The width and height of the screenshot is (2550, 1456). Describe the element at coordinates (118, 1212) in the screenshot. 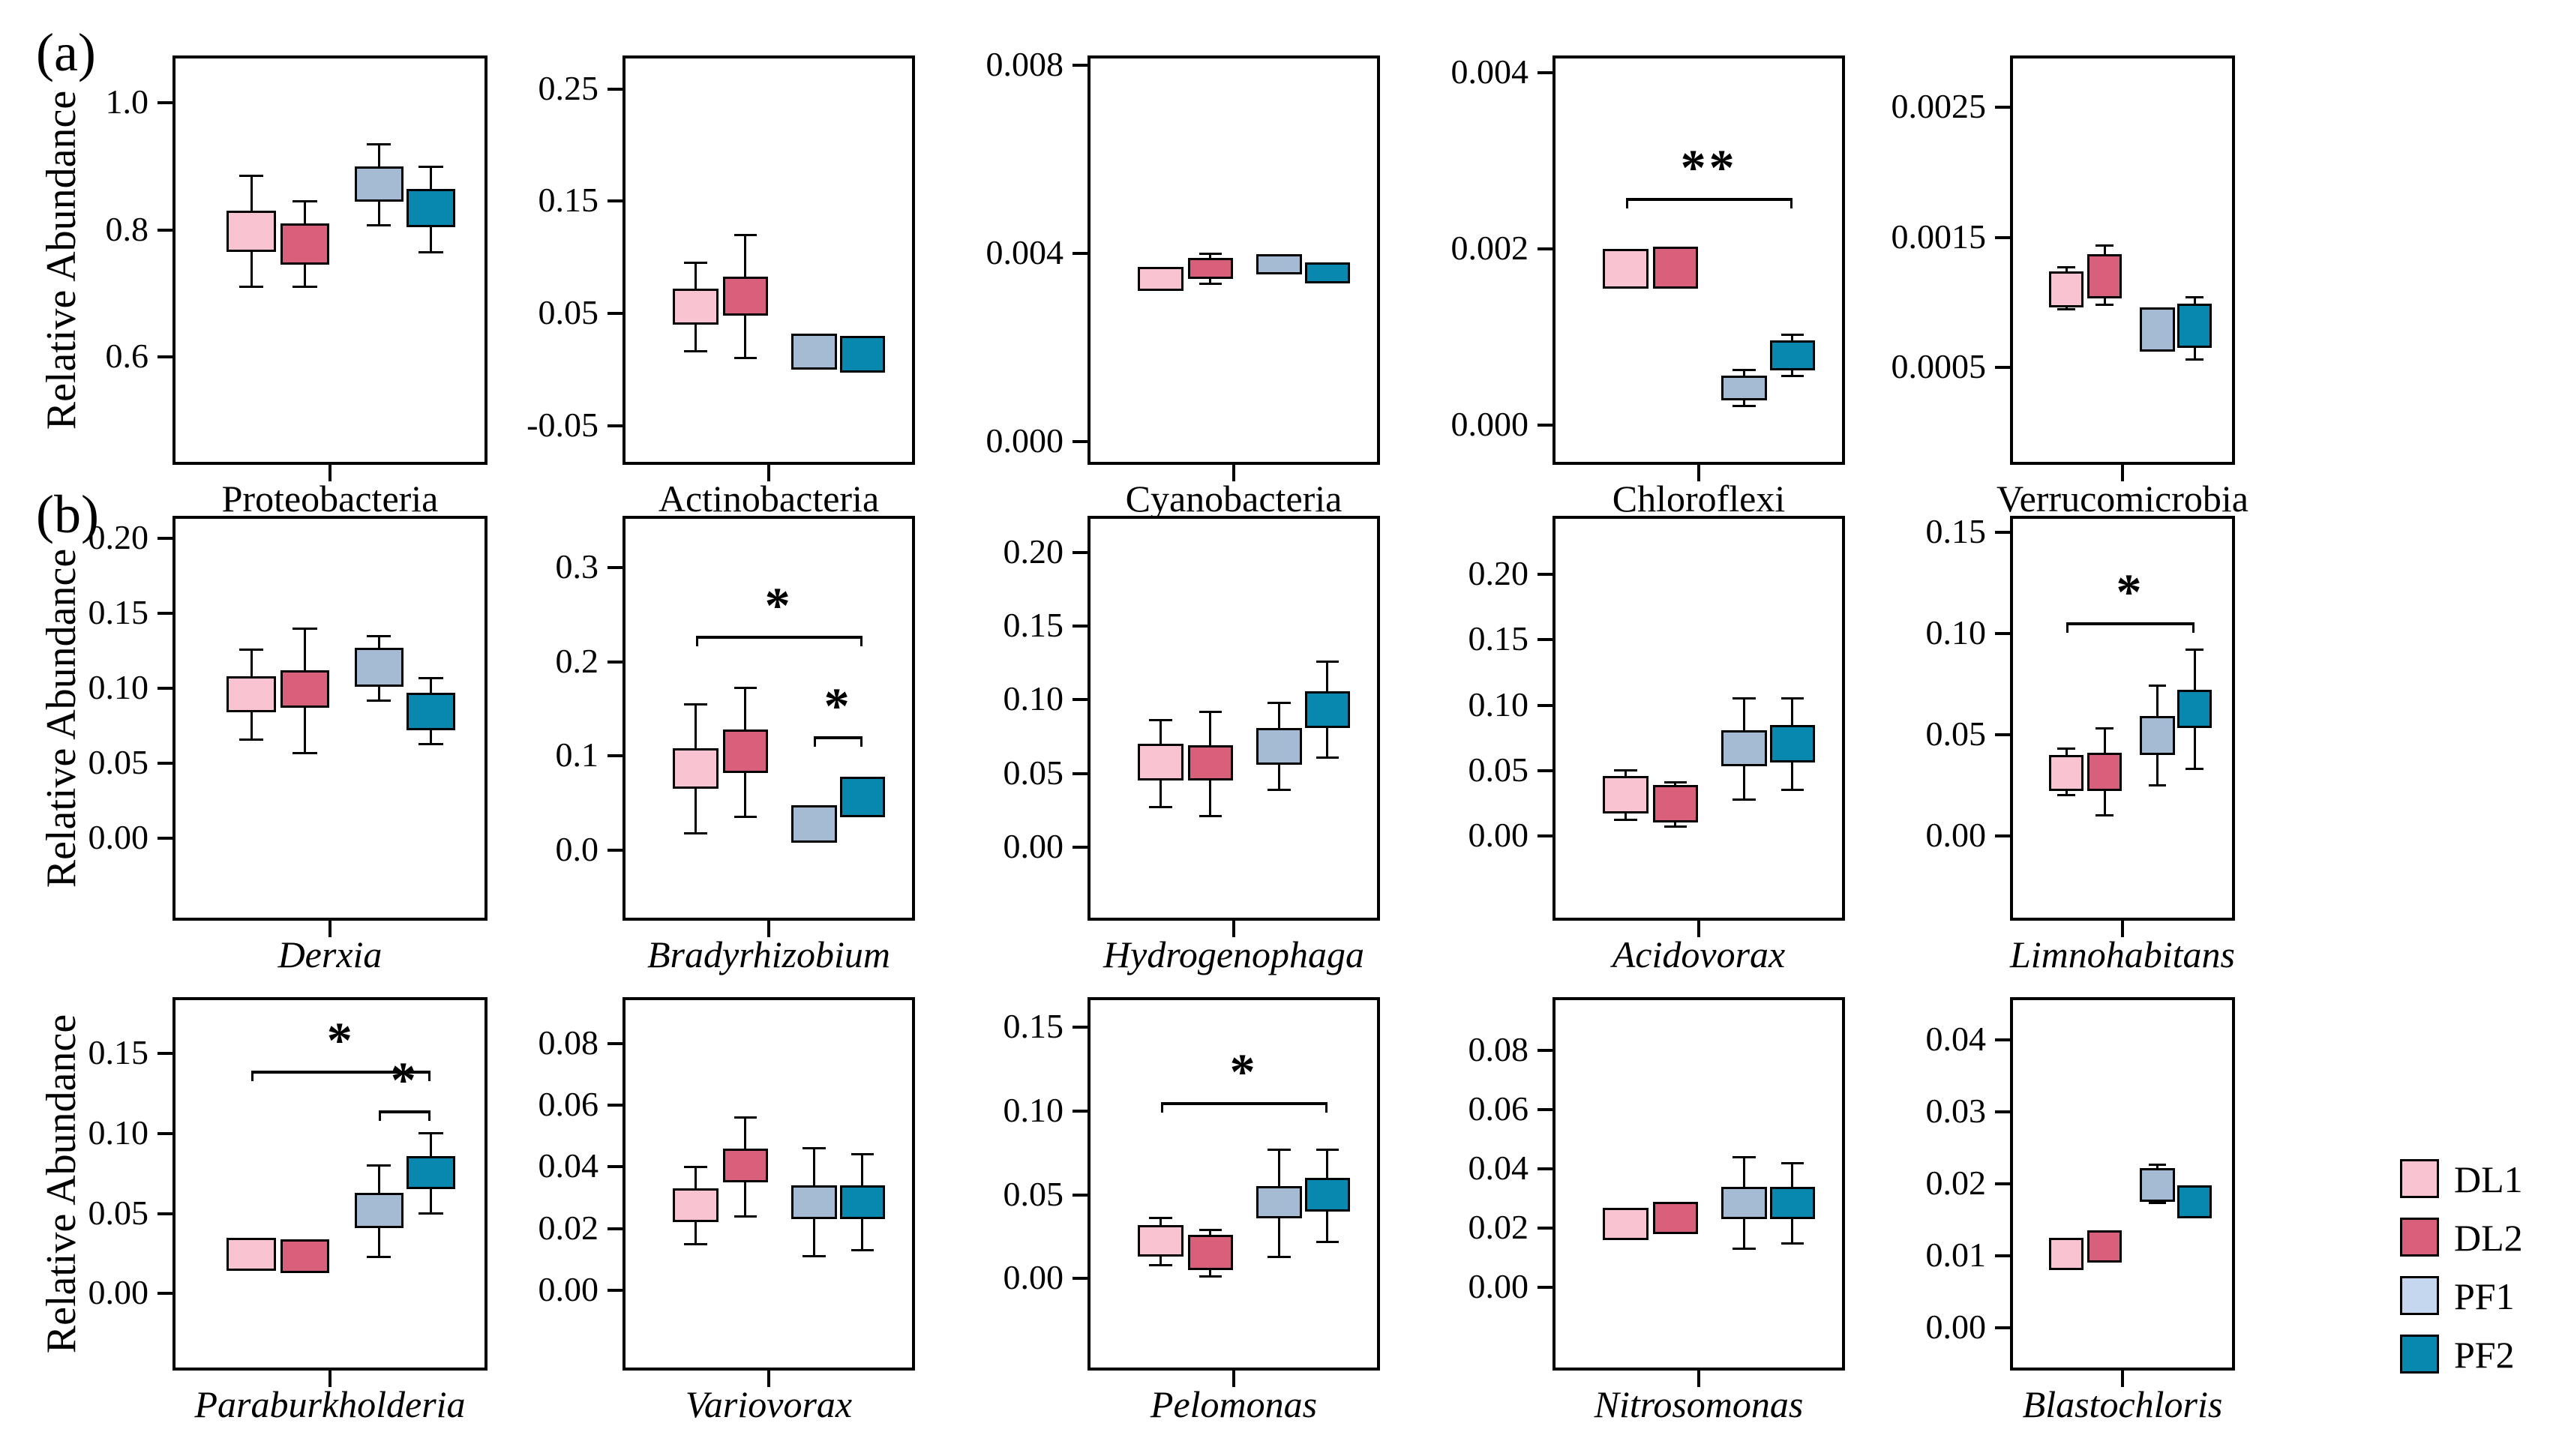

I see `y-tick-label: 0.05` at that location.